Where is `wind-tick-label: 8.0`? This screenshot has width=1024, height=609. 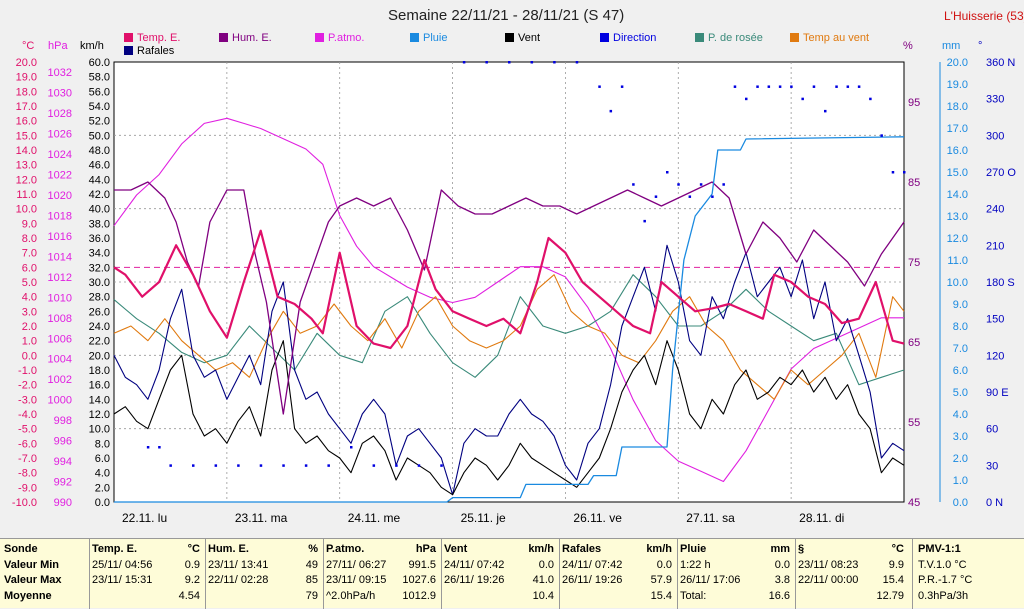
wind-tick-label: 8.0 is located at coordinates (102, 444).